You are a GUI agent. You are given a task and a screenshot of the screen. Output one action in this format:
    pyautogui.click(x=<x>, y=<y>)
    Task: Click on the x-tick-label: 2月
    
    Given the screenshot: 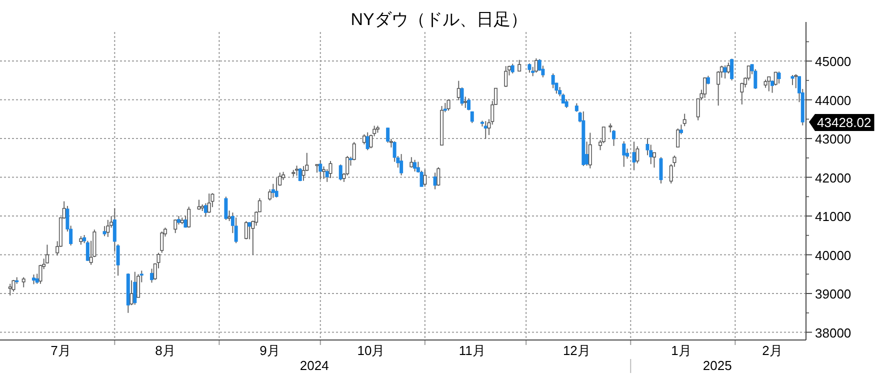 What is the action you would take?
    pyautogui.click(x=772, y=350)
    